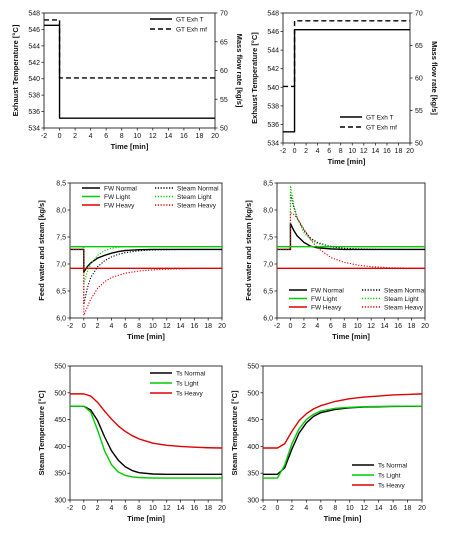 This screenshot has width=474, height=534. I want to click on y-tick-label: 544, so click(273, 51).